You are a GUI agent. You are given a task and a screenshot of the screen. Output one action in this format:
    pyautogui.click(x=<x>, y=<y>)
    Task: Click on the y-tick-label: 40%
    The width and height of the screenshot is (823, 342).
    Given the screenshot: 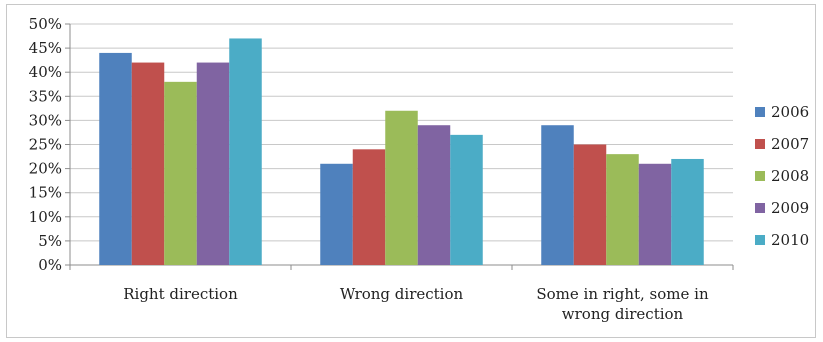 What is the action you would take?
    pyautogui.click(x=45, y=72)
    